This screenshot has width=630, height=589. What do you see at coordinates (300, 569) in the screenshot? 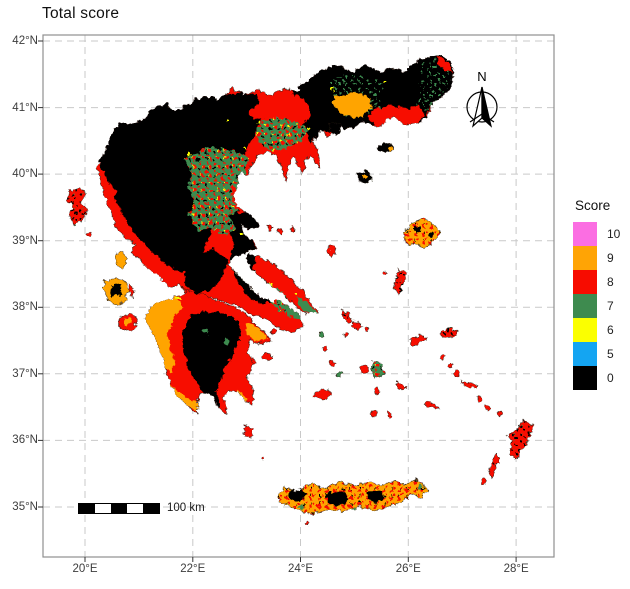
I see `lon-tick-label: 24°E` at bounding box center [300, 569].